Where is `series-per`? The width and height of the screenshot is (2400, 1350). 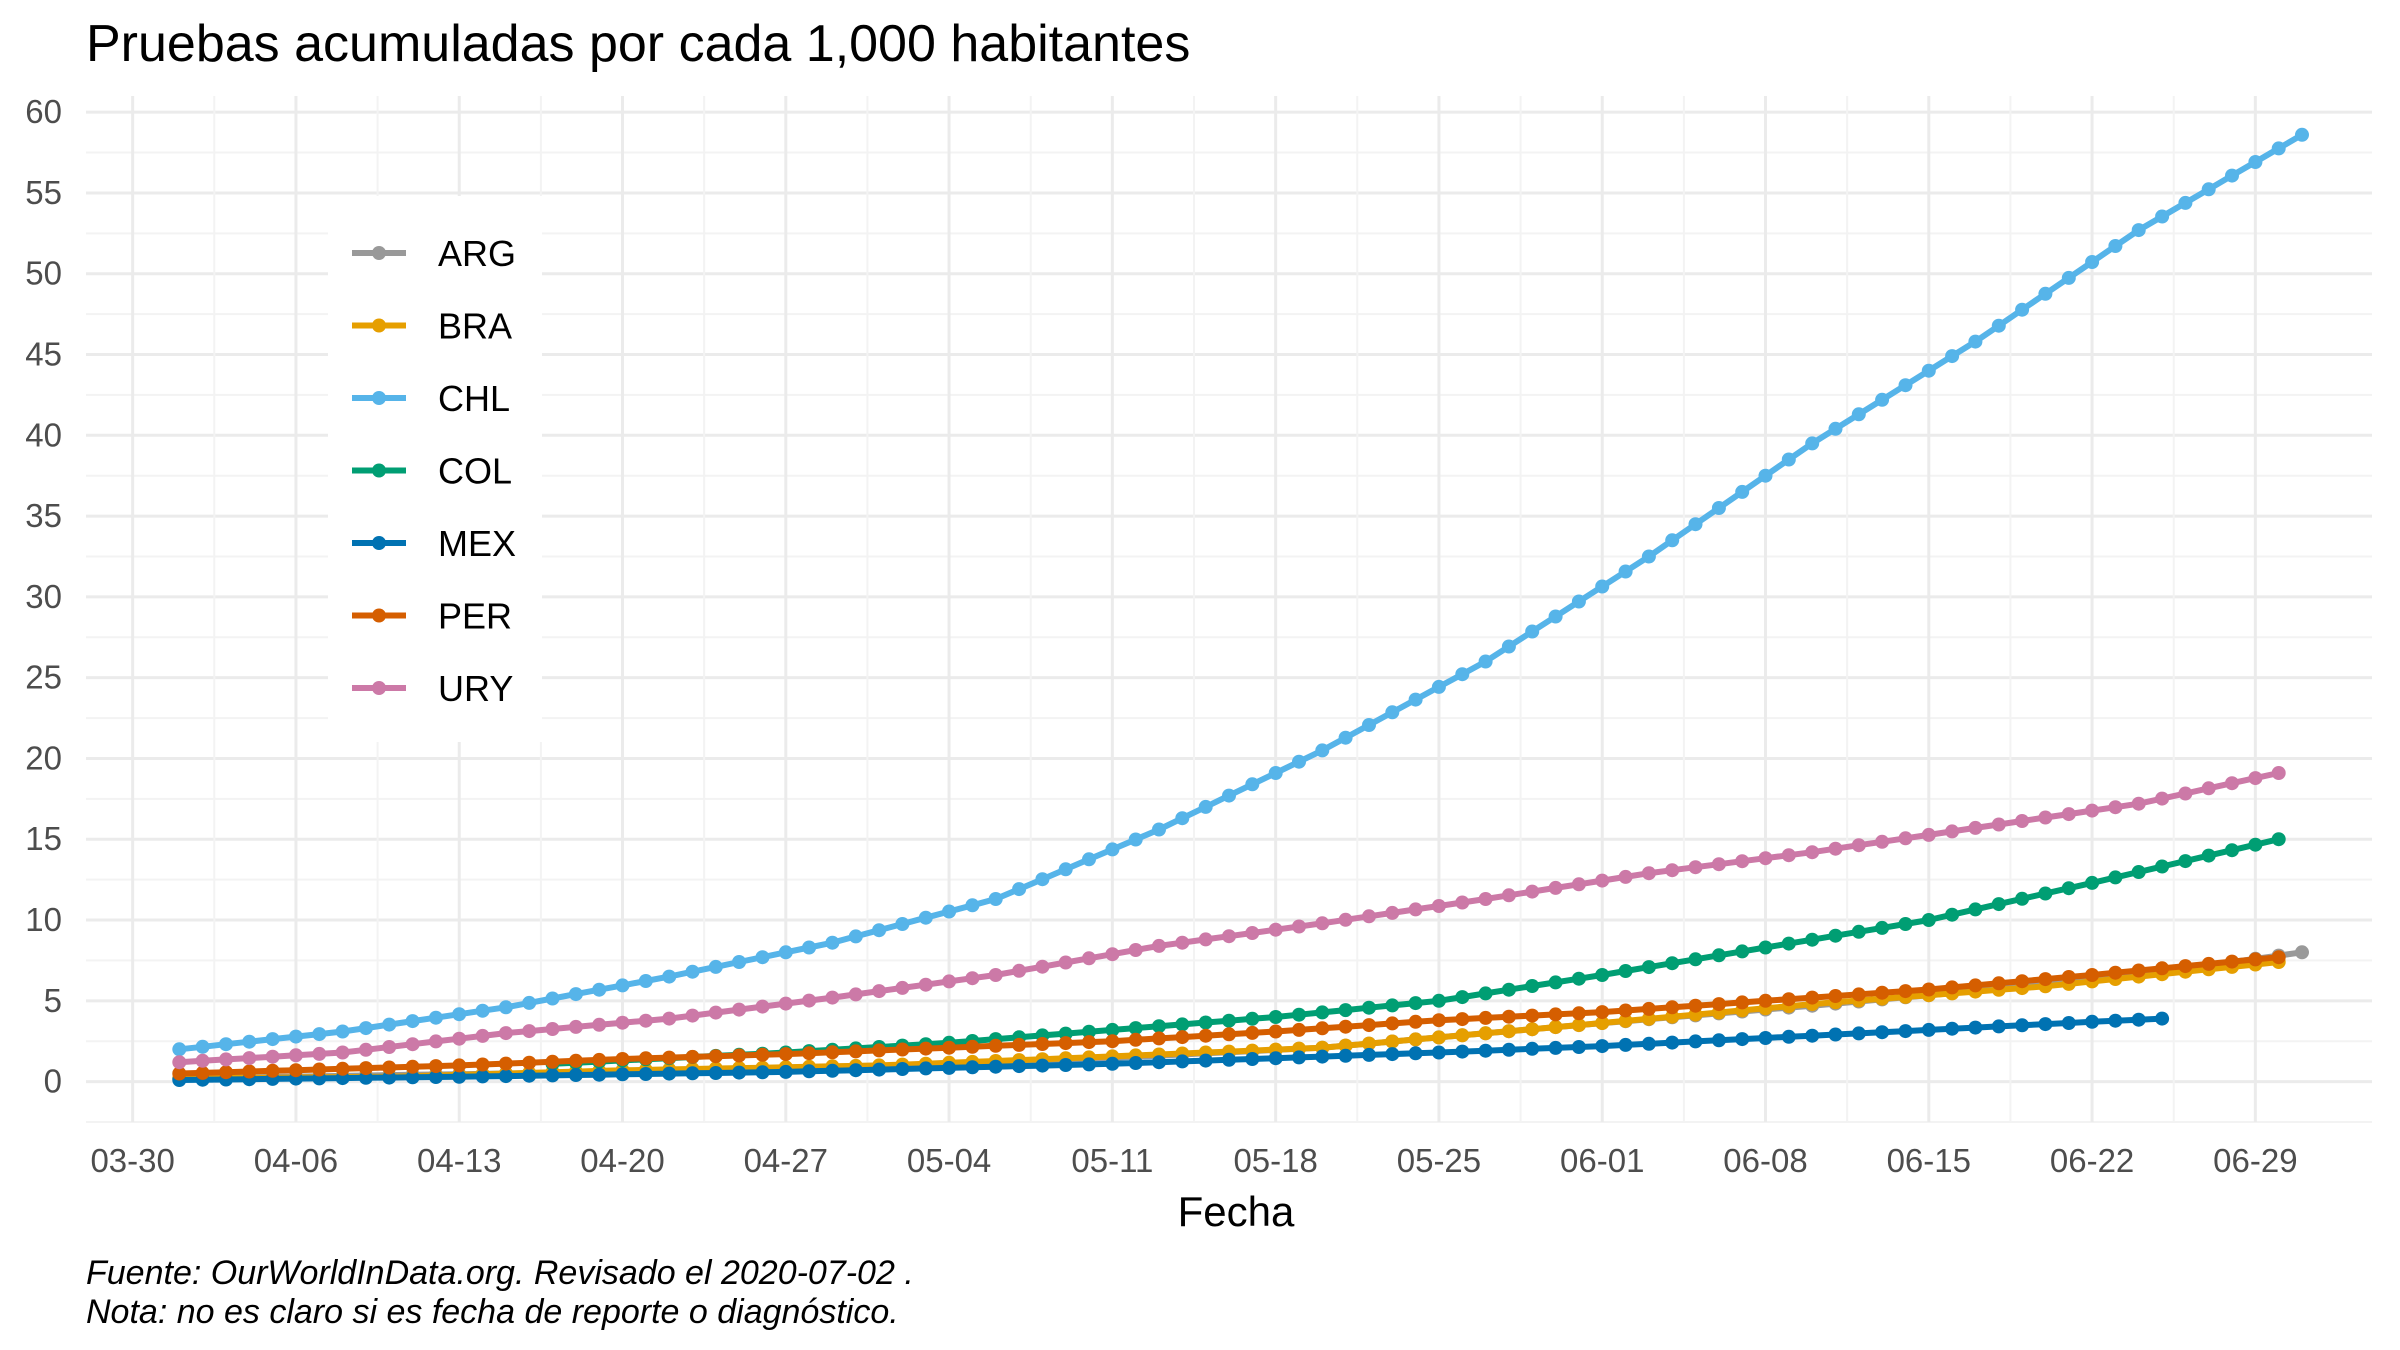 series-per is located at coordinates (1229, 1015).